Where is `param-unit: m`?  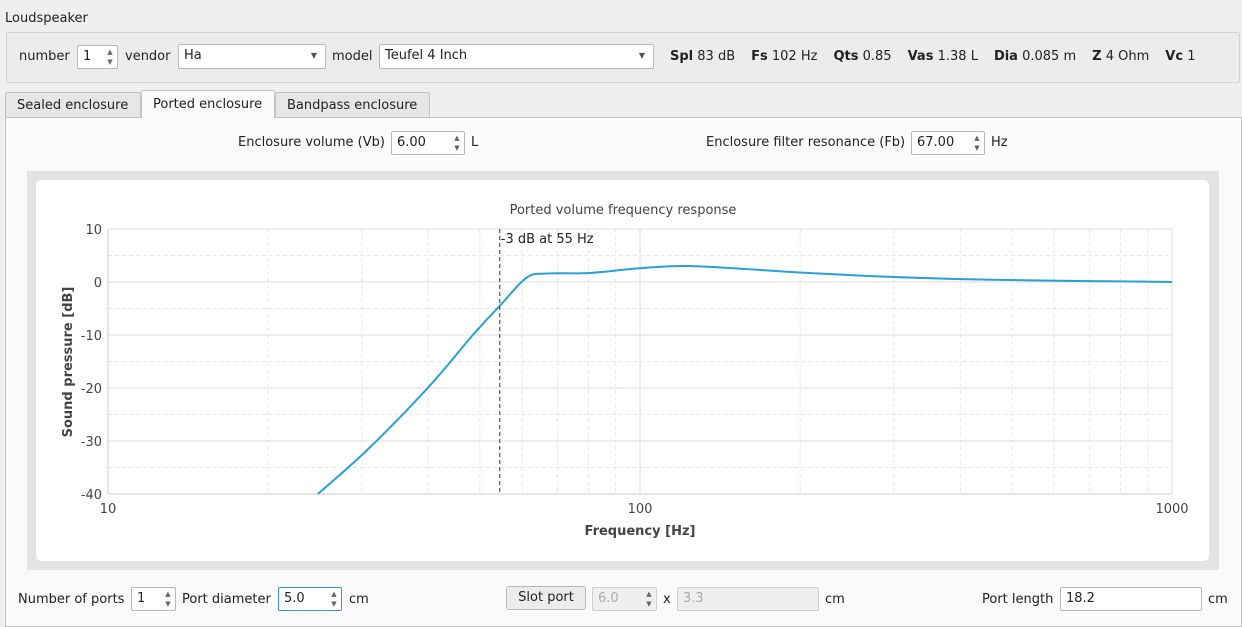
param-unit: m is located at coordinates (1070, 56).